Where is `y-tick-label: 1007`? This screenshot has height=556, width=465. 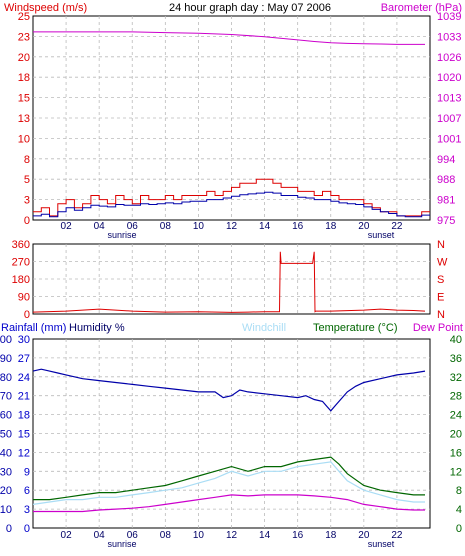
y-tick-label: 1007 is located at coordinates (449, 119).